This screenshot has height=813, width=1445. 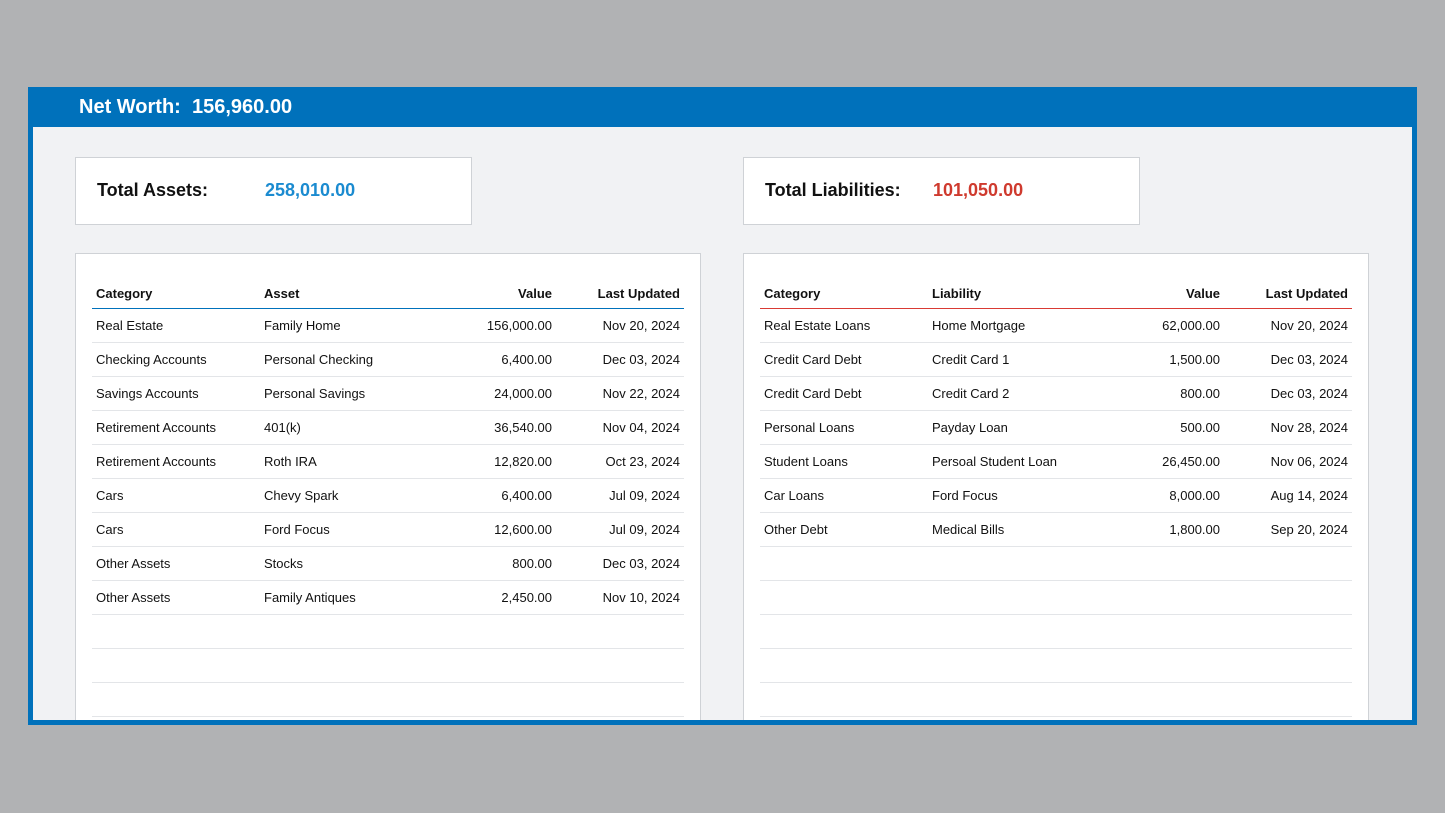 I want to click on cell-category: Personal Loans, so click(x=844, y=428).